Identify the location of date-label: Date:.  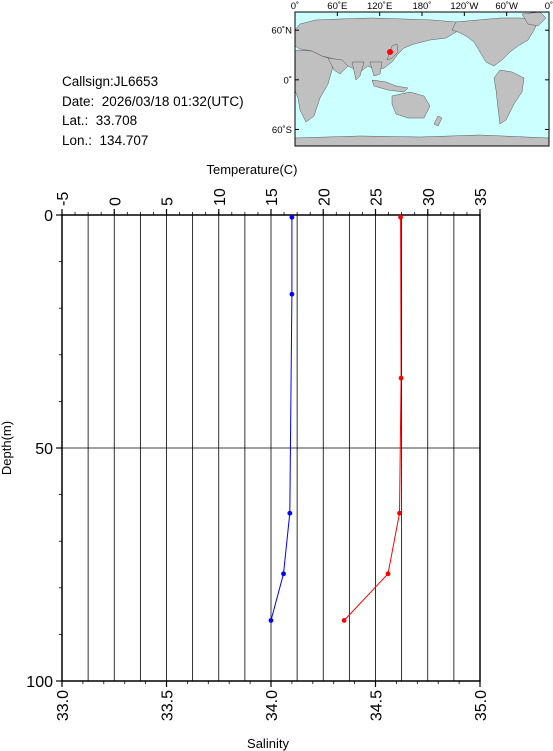
(78, 101).